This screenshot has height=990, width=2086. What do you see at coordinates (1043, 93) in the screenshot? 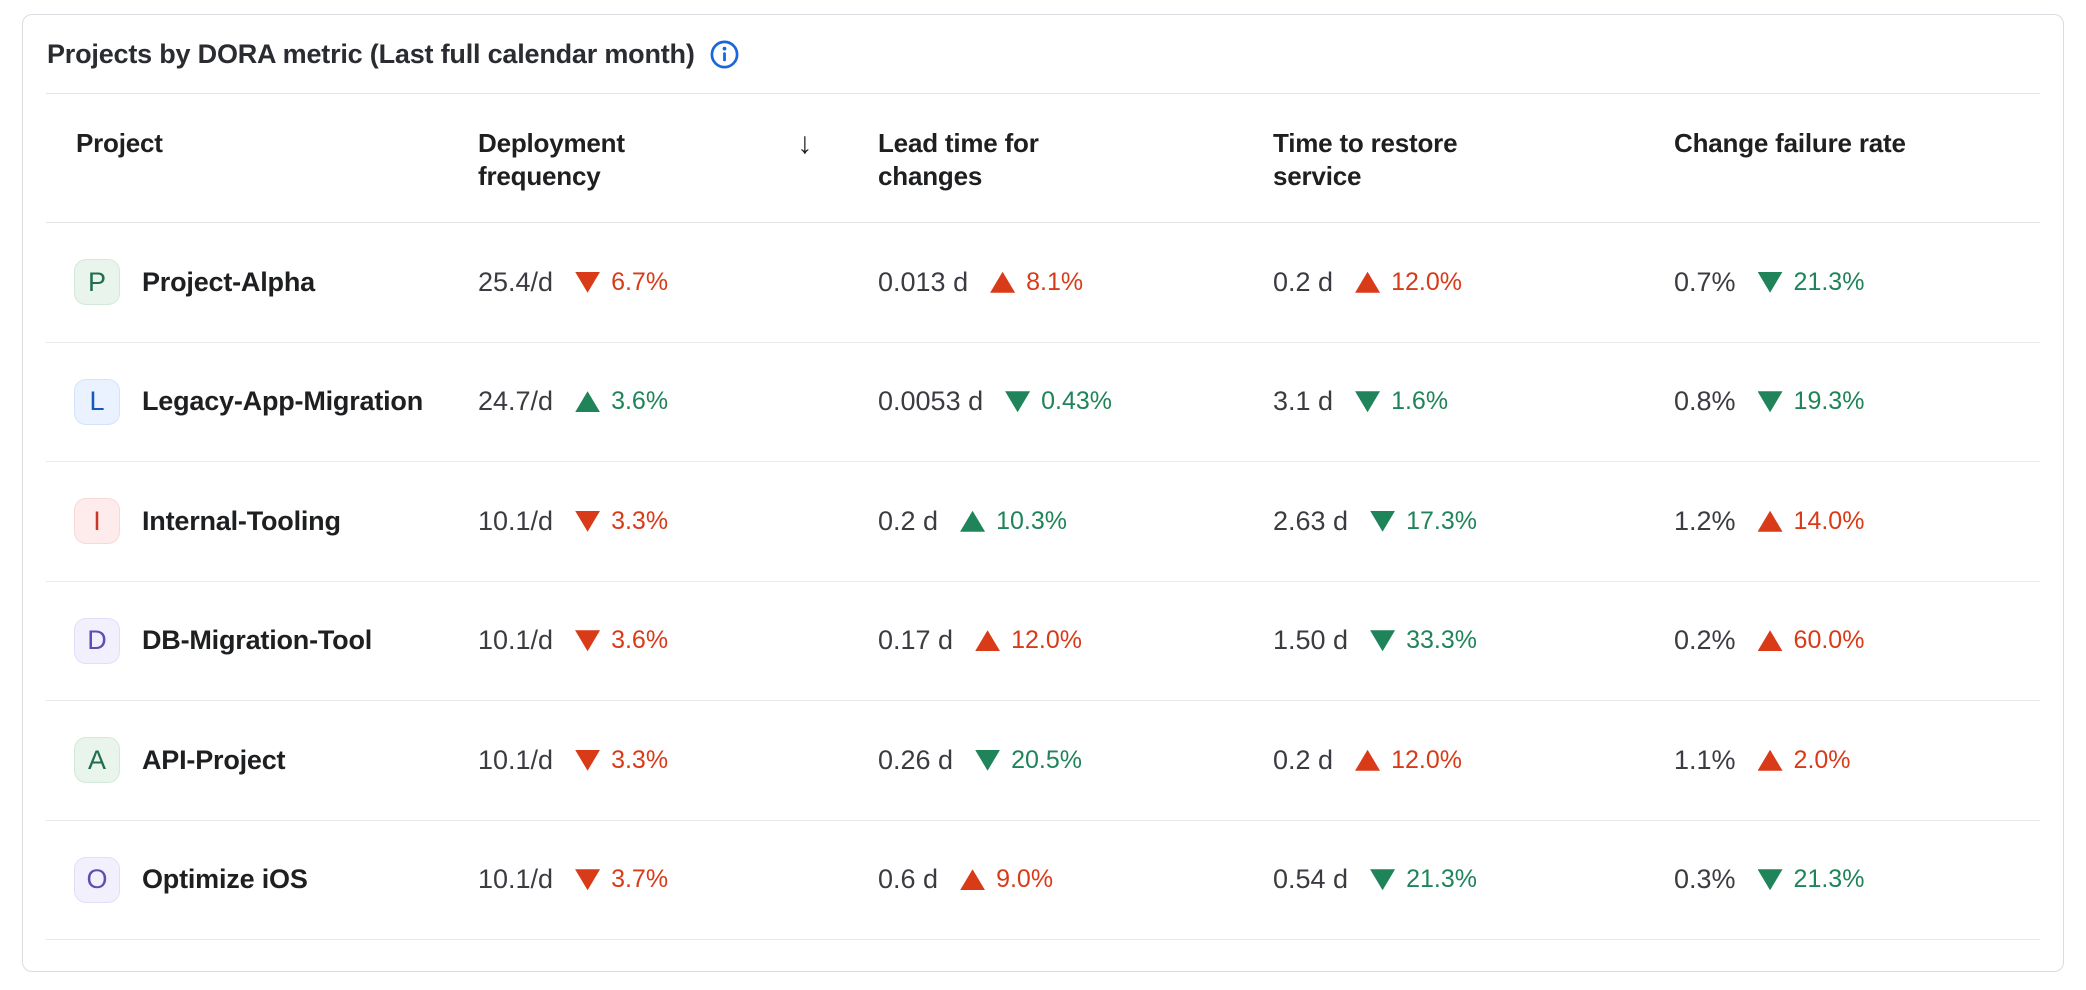
I see `title-divider` at bounding box center [1043, 93].